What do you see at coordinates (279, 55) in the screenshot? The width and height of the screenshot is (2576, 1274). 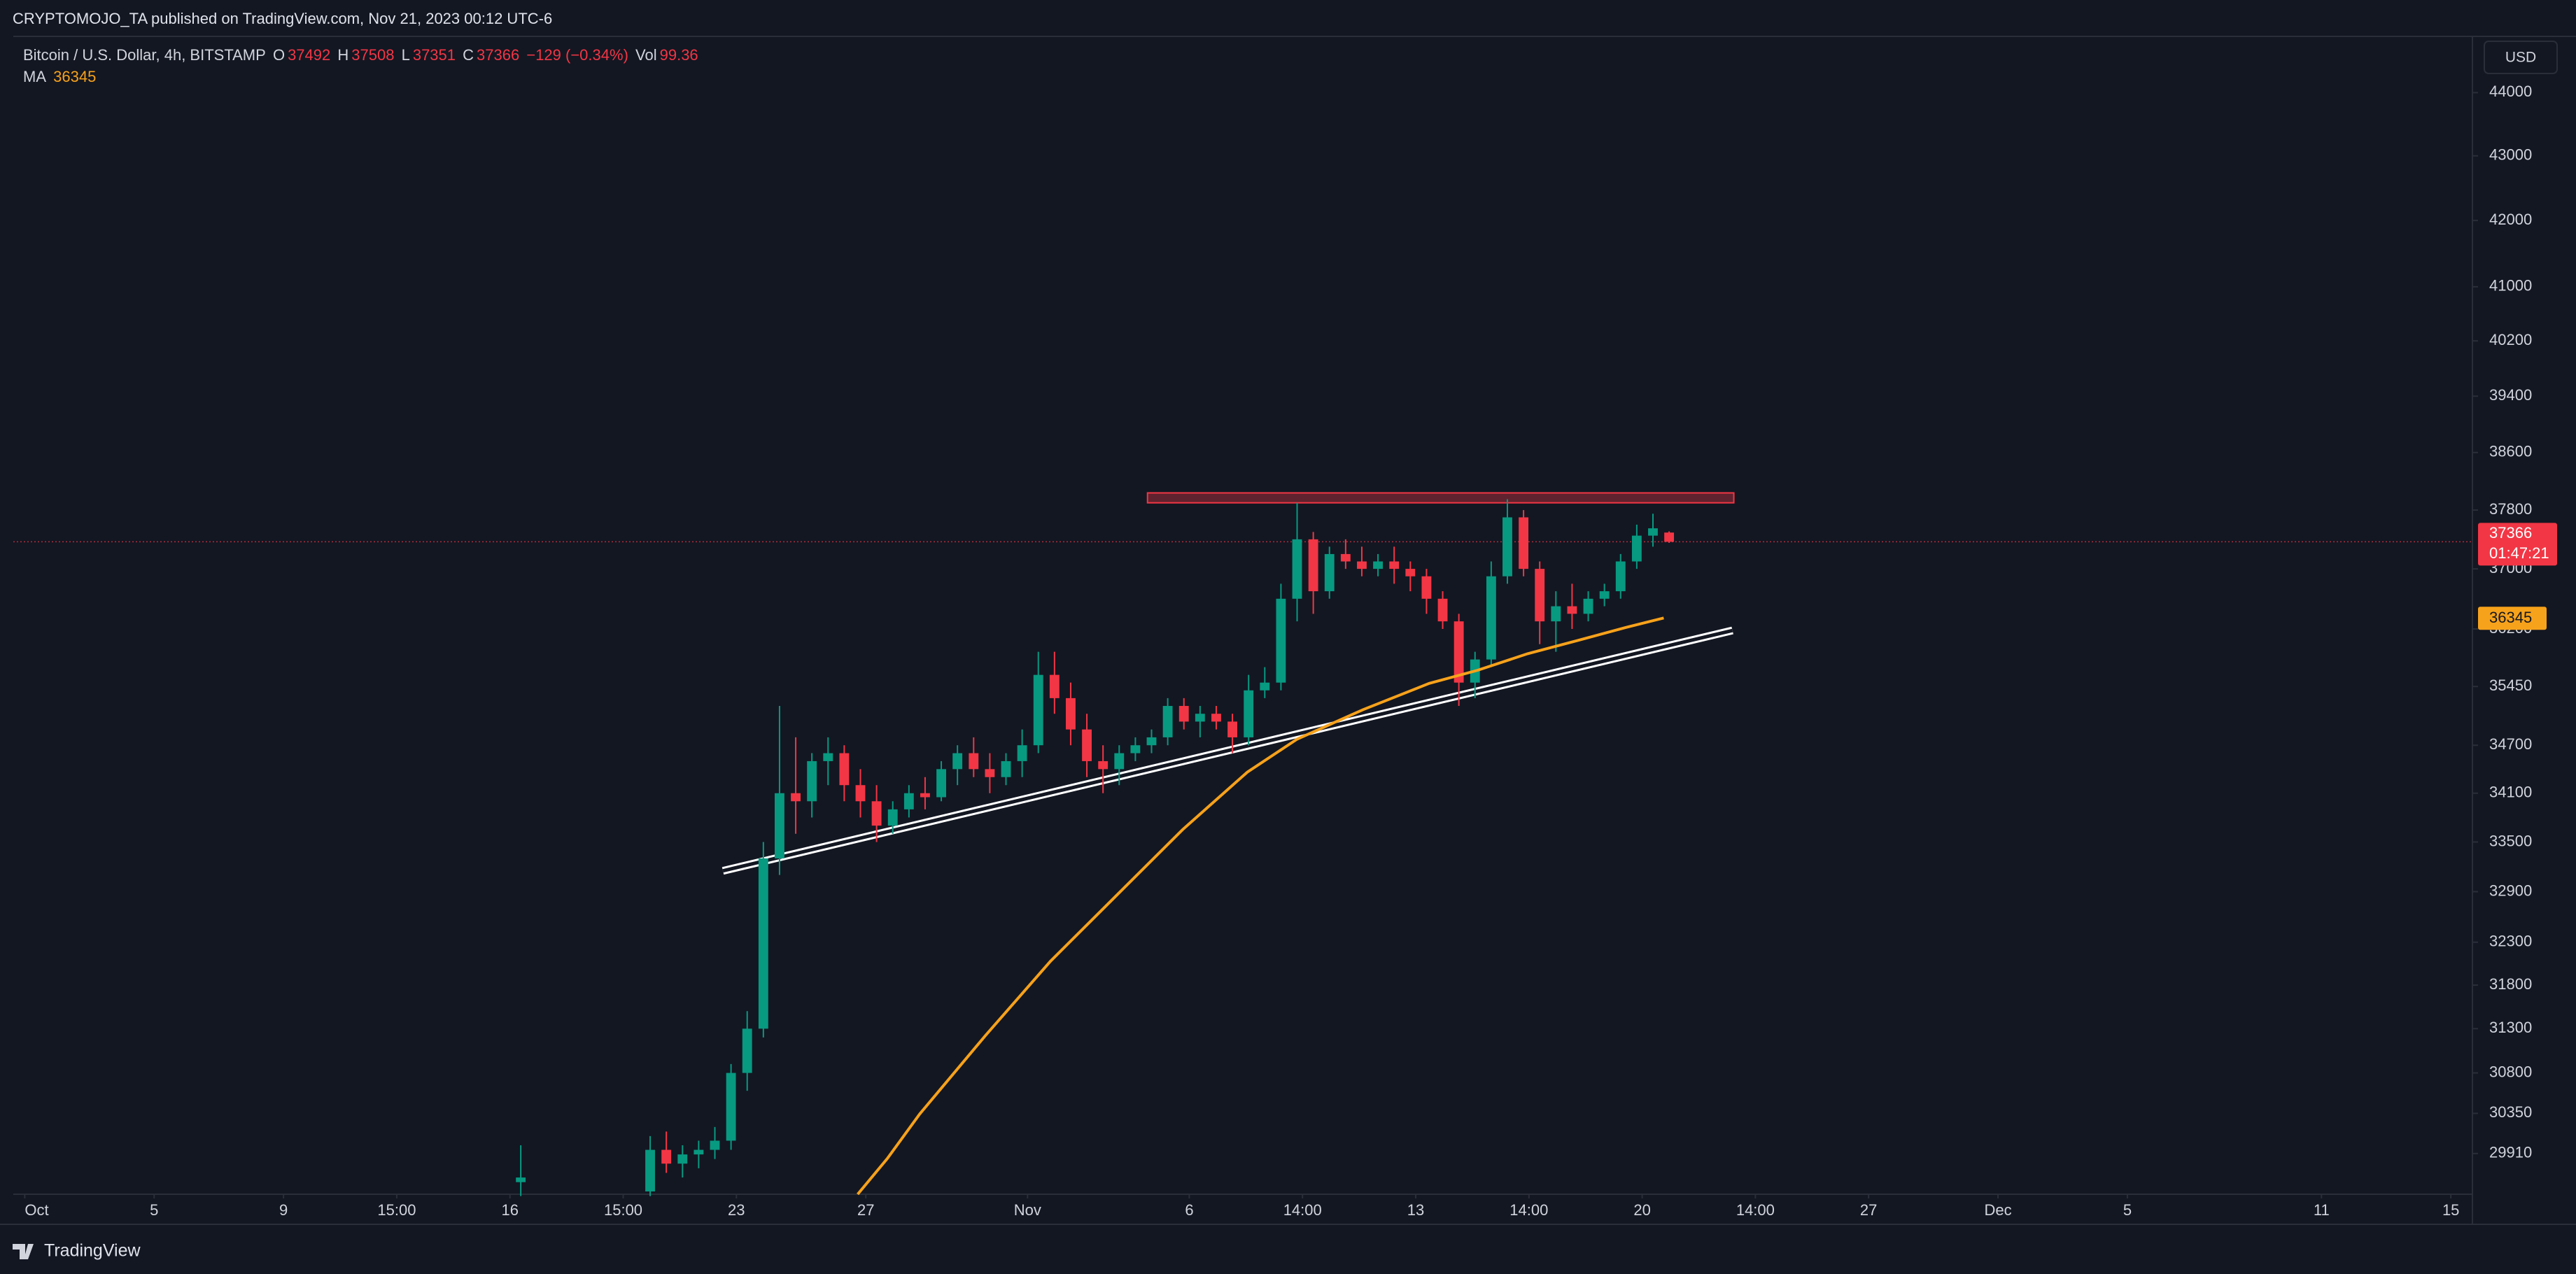 I see `ohlc-letter: O` at bounding box center [279, 55].